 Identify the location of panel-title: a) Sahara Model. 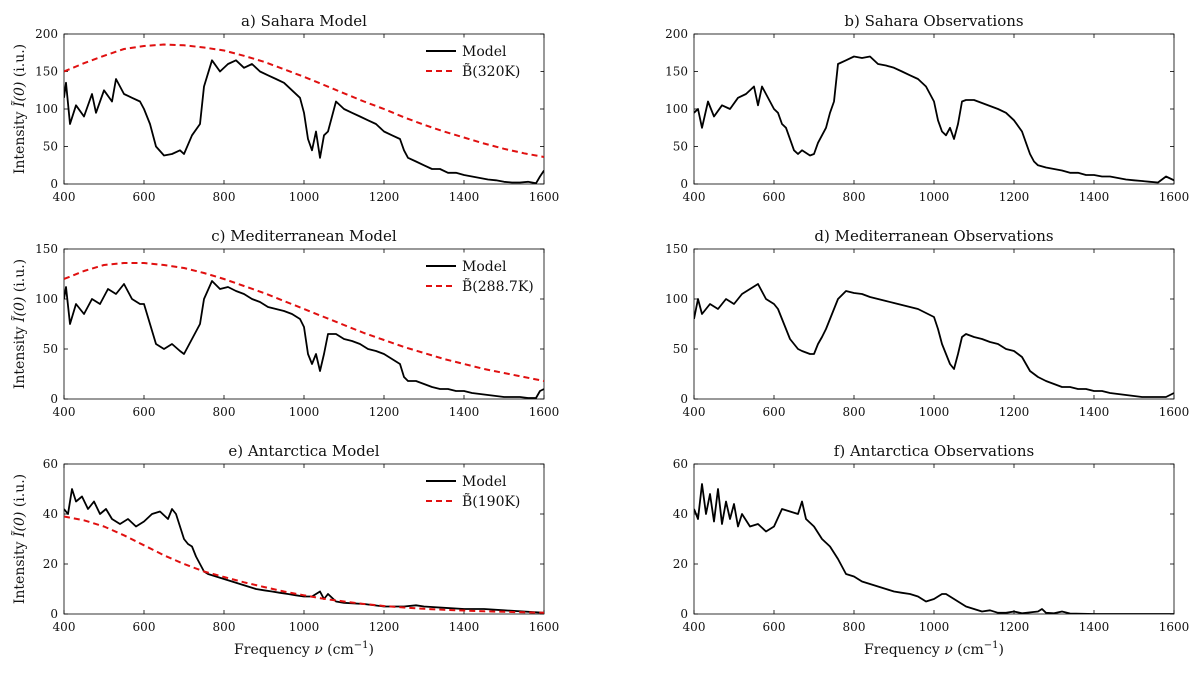
(304, 21).